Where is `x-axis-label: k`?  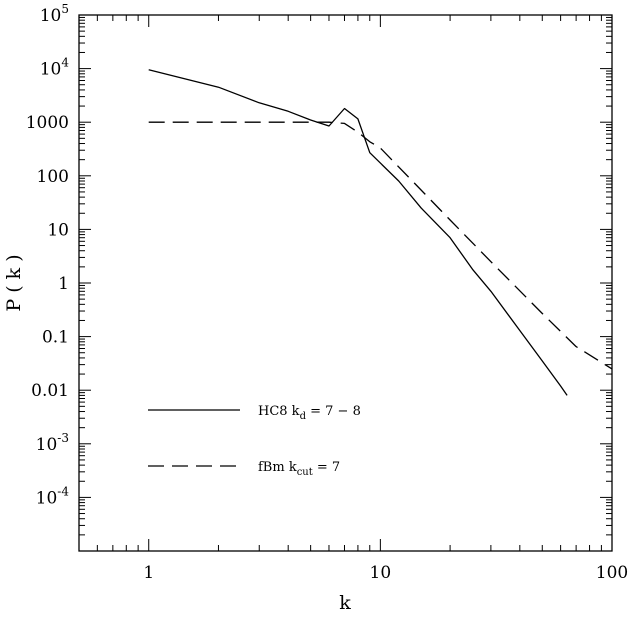
x-axis-label: k is located at coordinates (345, 603).